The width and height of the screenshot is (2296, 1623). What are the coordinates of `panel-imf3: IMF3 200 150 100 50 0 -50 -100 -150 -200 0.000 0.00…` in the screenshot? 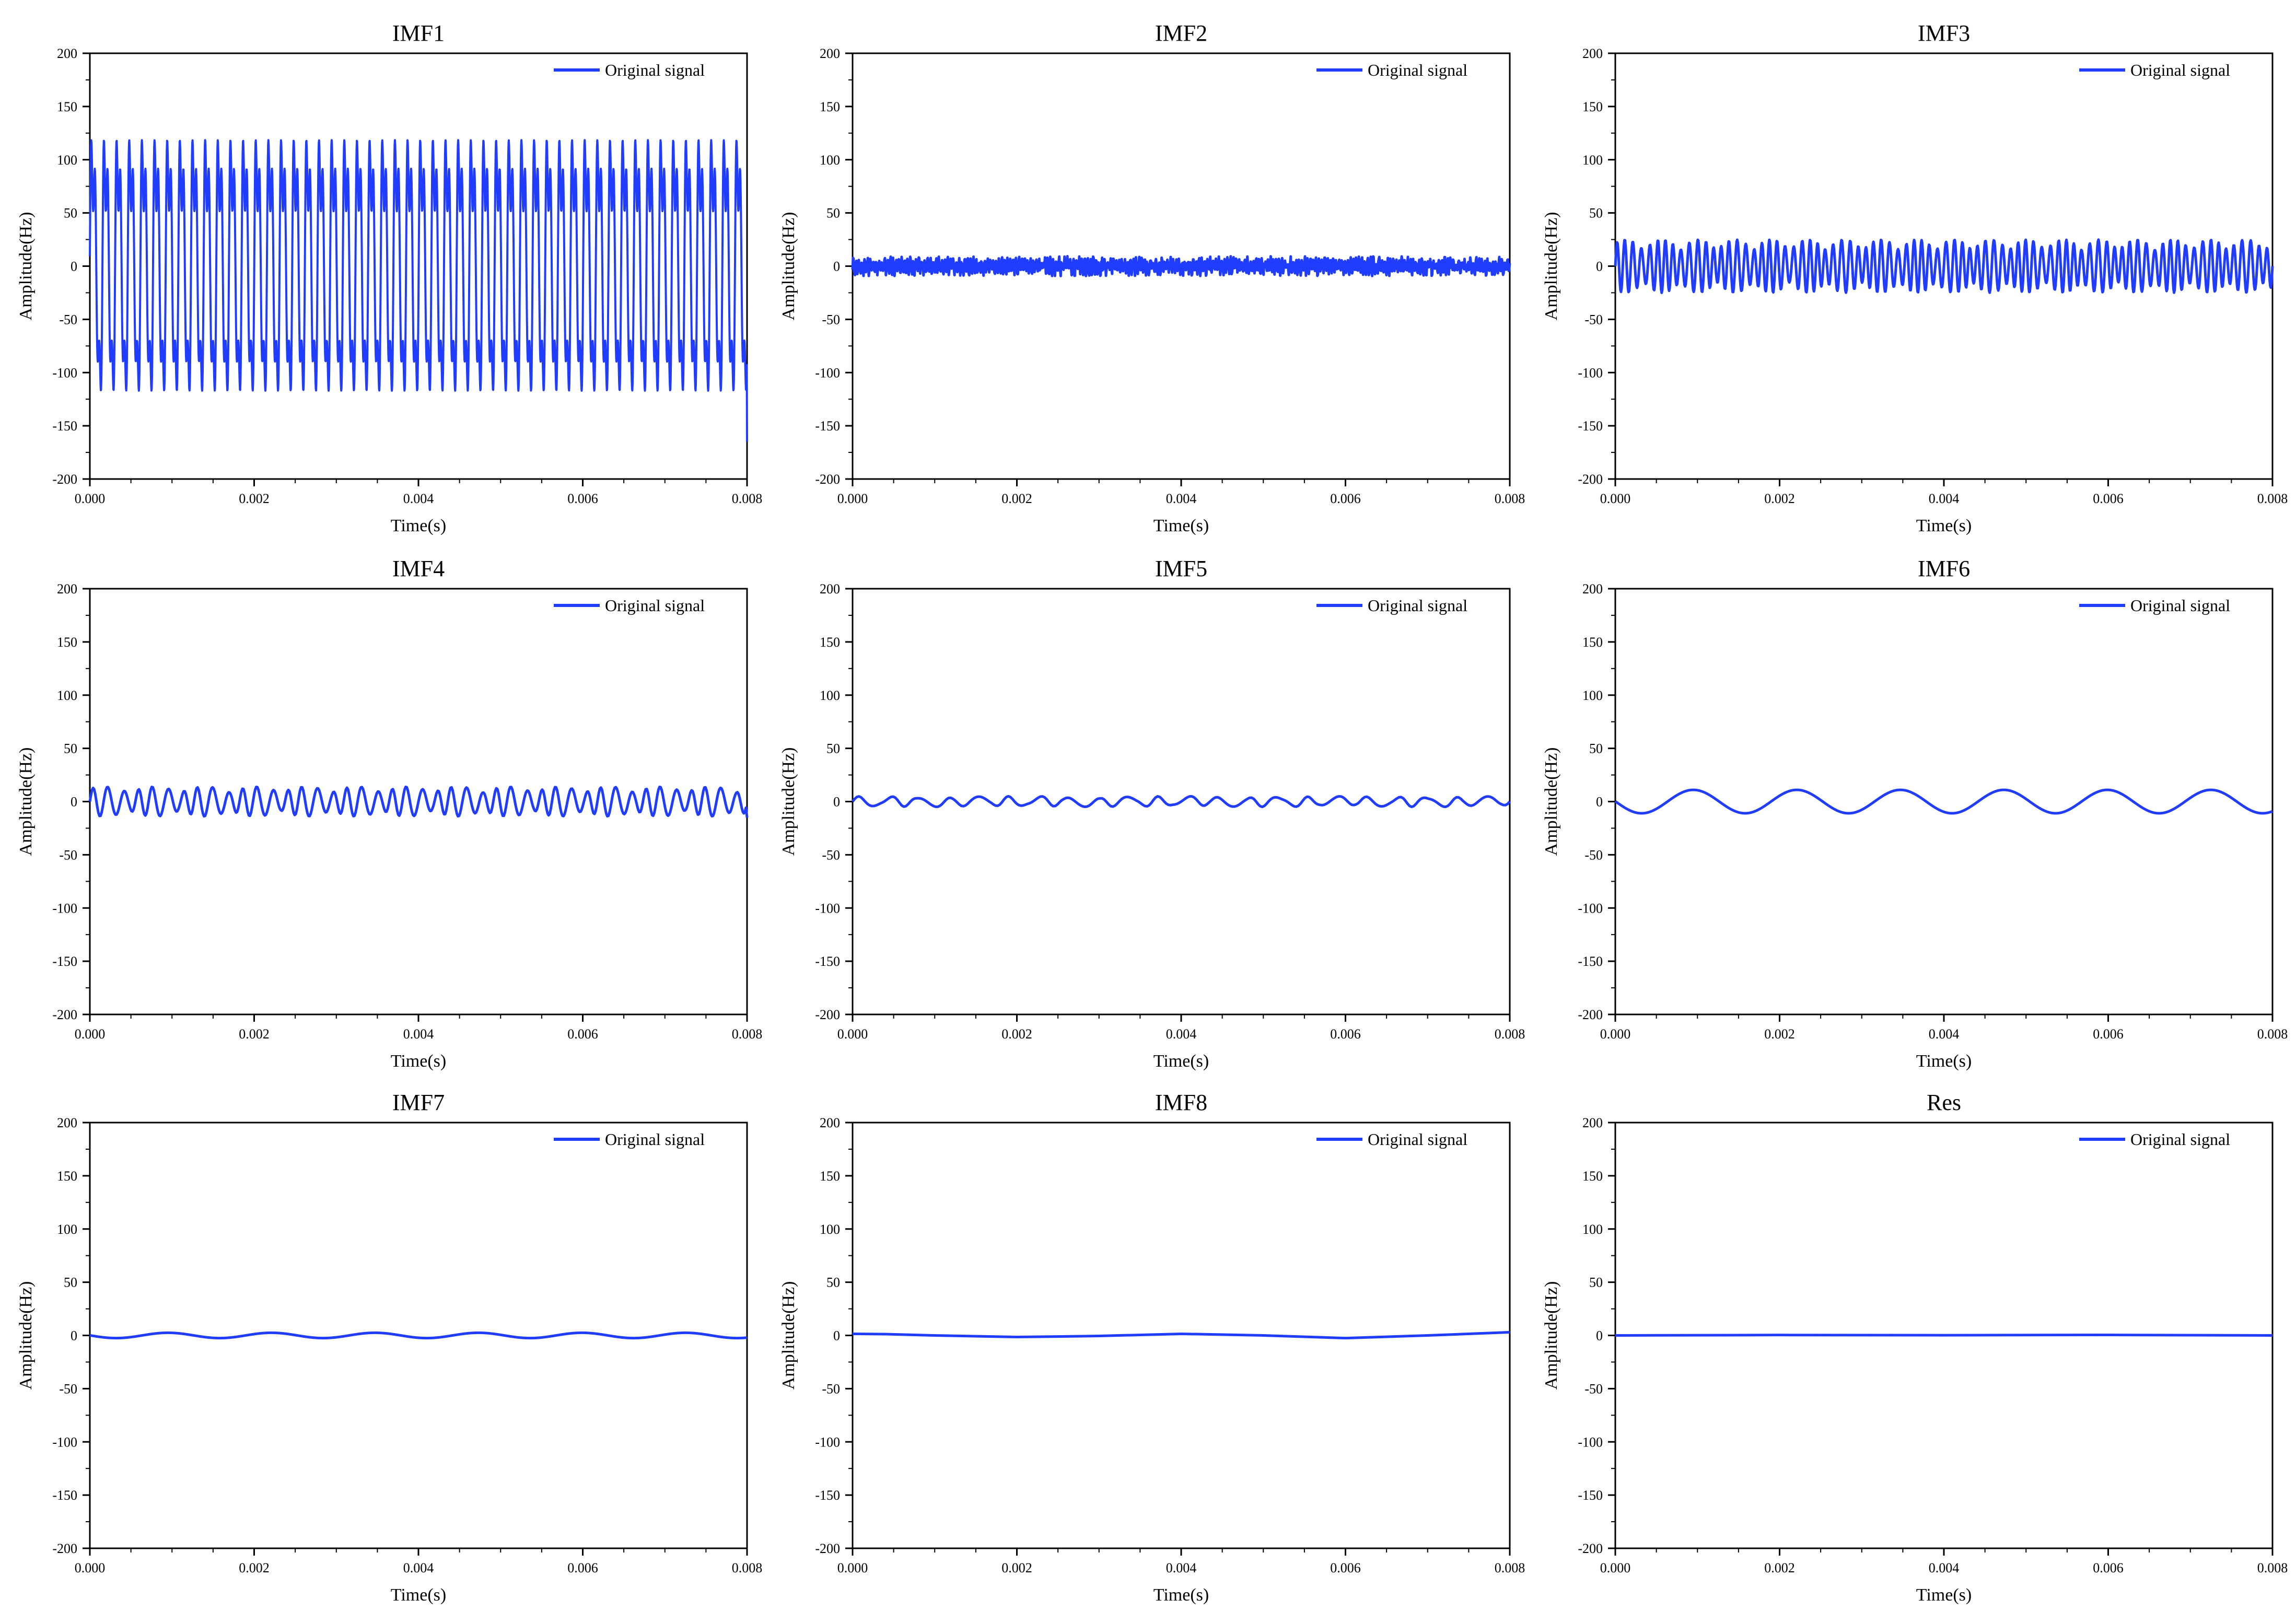 It's located at (1915, 278).